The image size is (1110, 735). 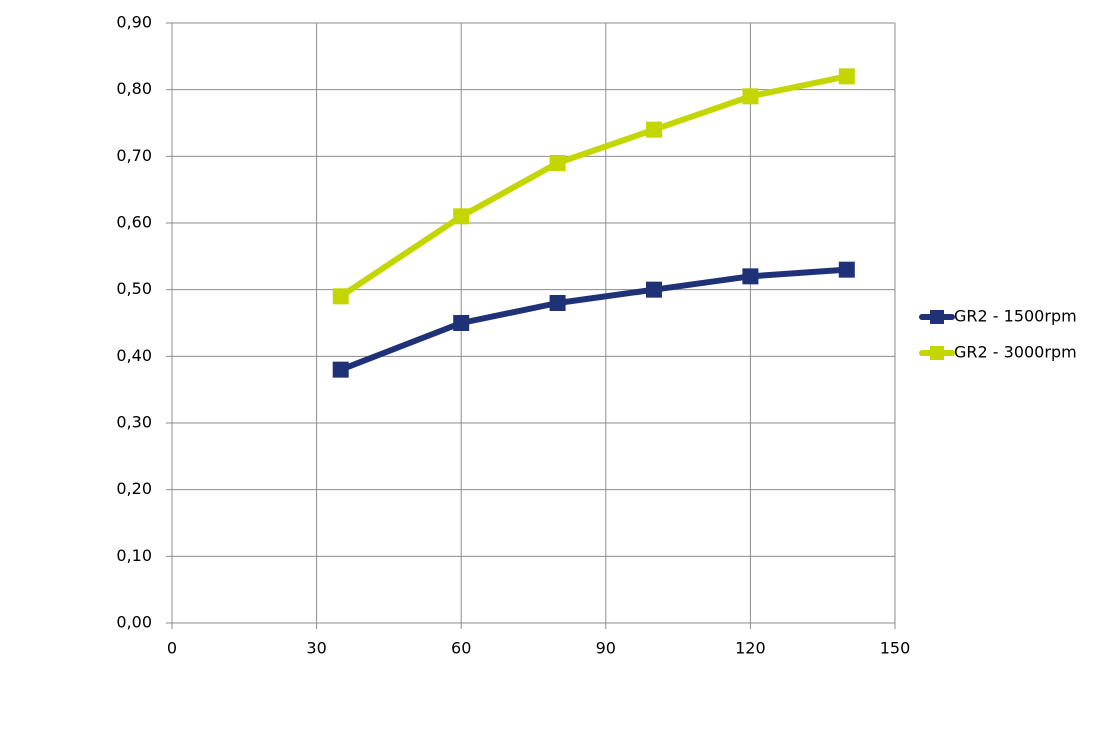 What do you see at coordinates (134, 288) in the screenshot?
I see `y-tick-label: 0,50` at bounding box center [134, 288].